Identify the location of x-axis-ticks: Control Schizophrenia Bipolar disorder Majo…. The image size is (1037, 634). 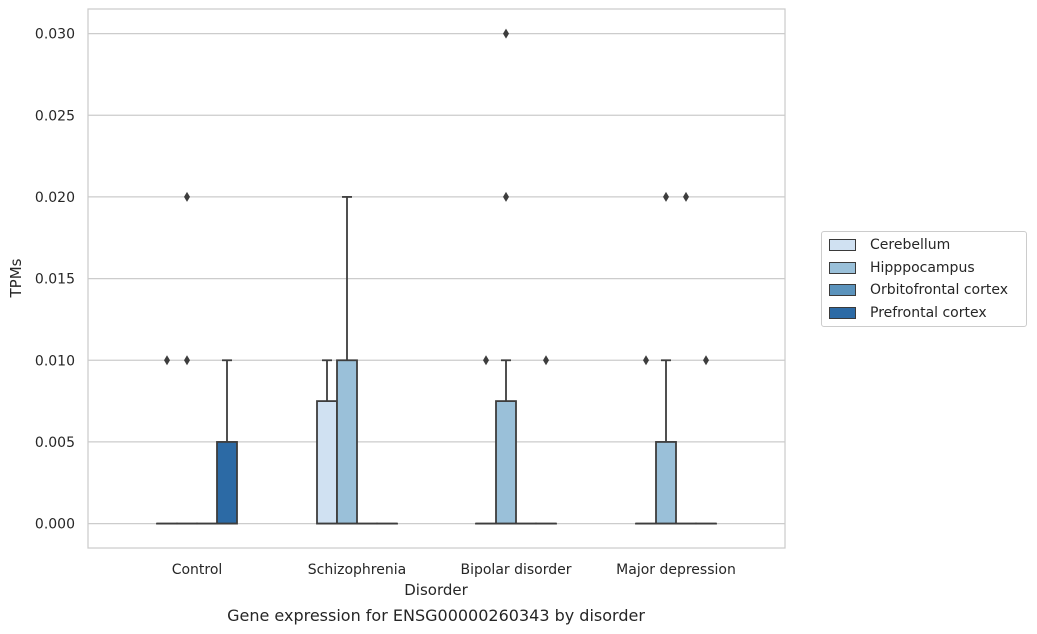
(454, 570).